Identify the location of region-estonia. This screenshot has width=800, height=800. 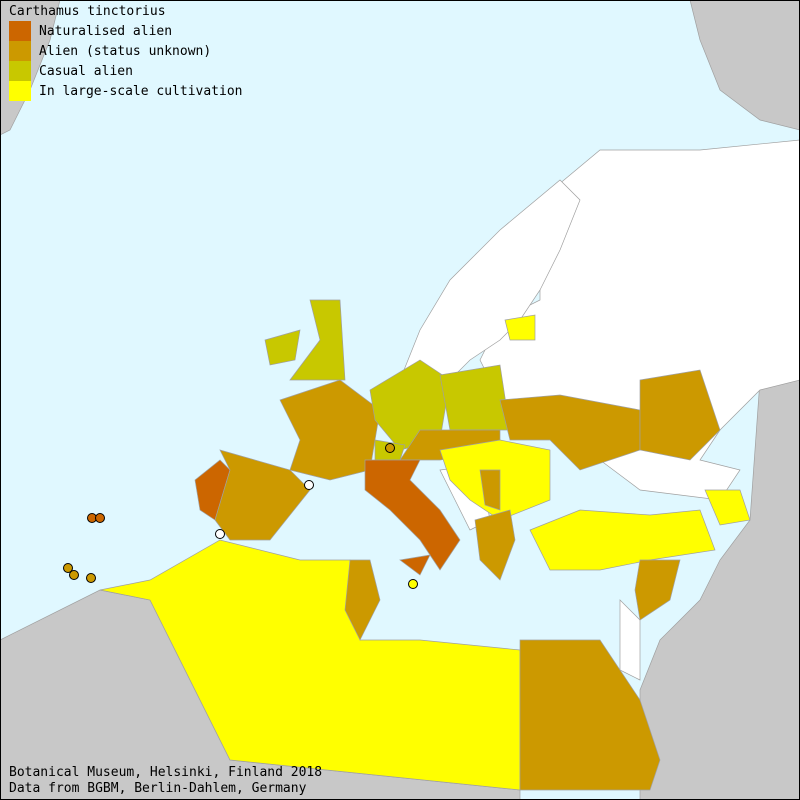
(520, 327).